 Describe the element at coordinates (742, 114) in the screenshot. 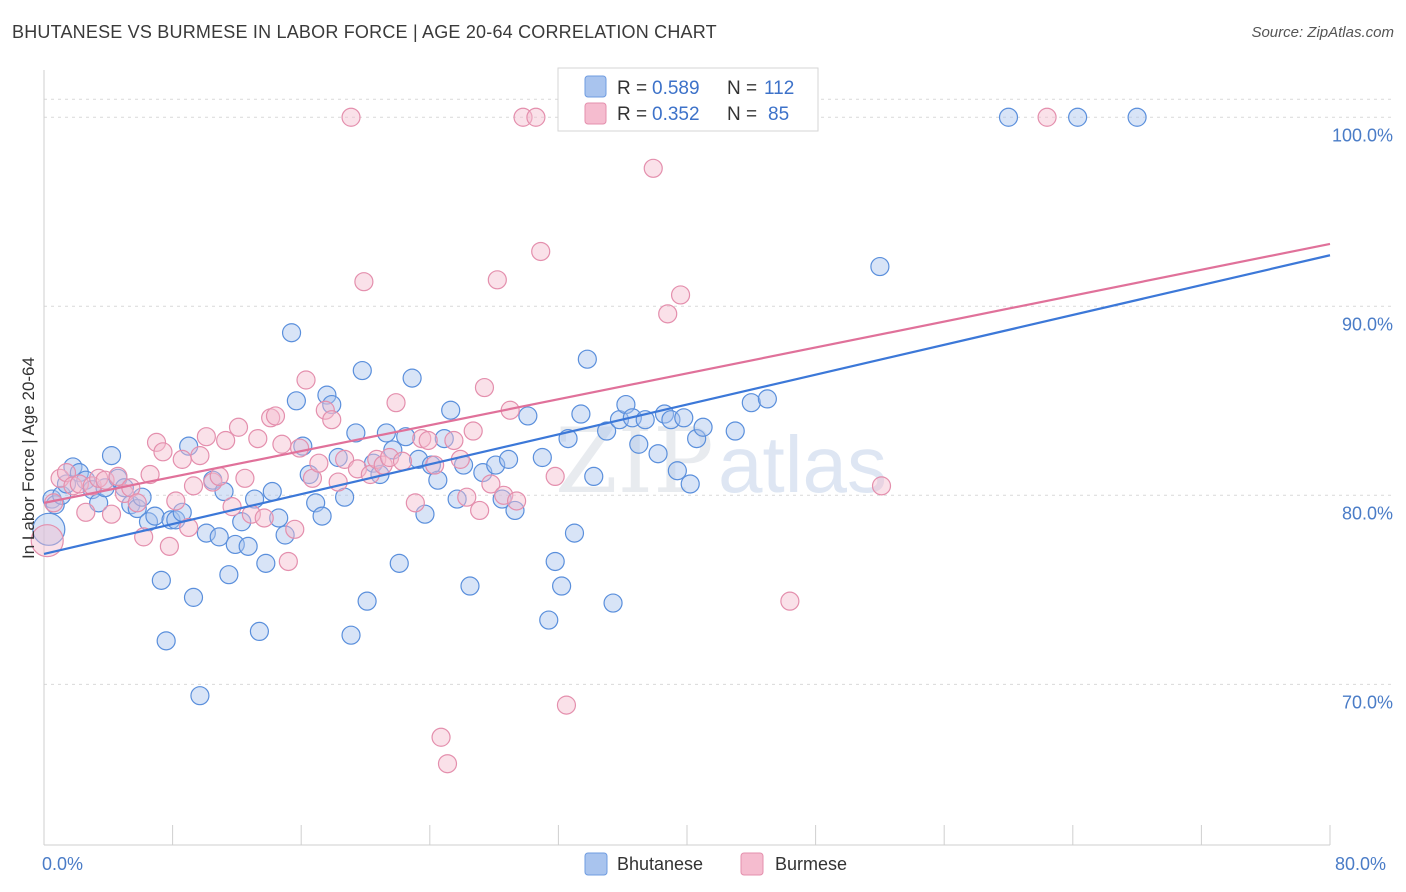

I see `legend-n-label-2: N =` at that location.